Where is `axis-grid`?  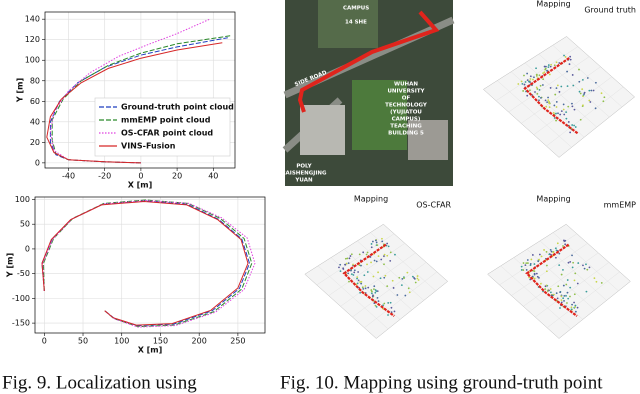 axis-grid is located at coordinates (401, 299).